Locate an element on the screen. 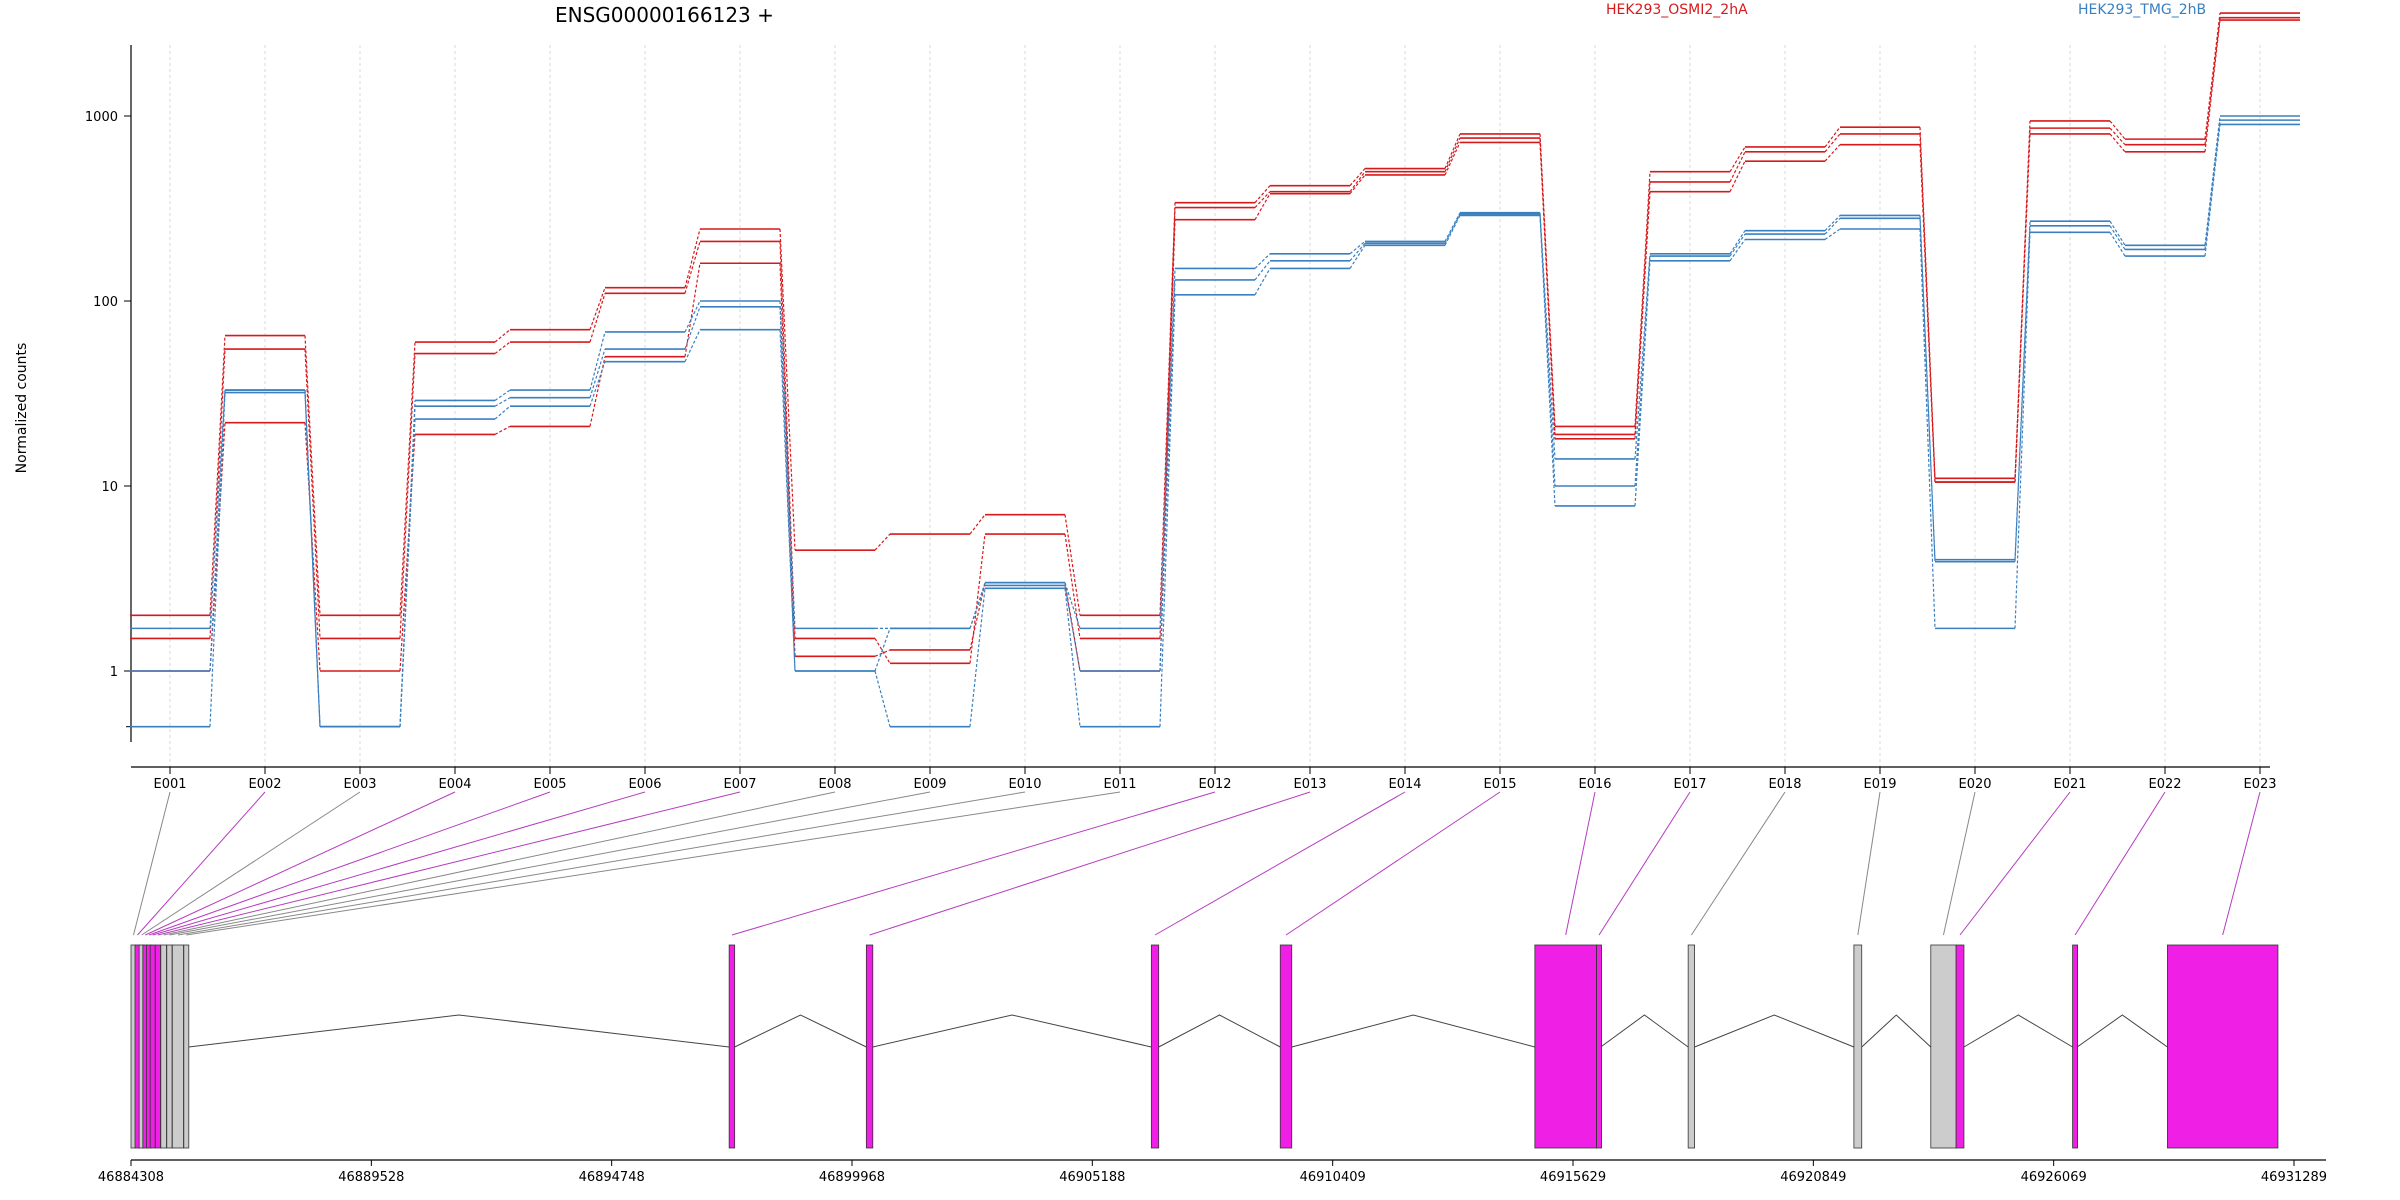 Image resolution: width=2400 pixels, height=1200 pixels. exon-link-E010 is located at coordinates (601, 863).